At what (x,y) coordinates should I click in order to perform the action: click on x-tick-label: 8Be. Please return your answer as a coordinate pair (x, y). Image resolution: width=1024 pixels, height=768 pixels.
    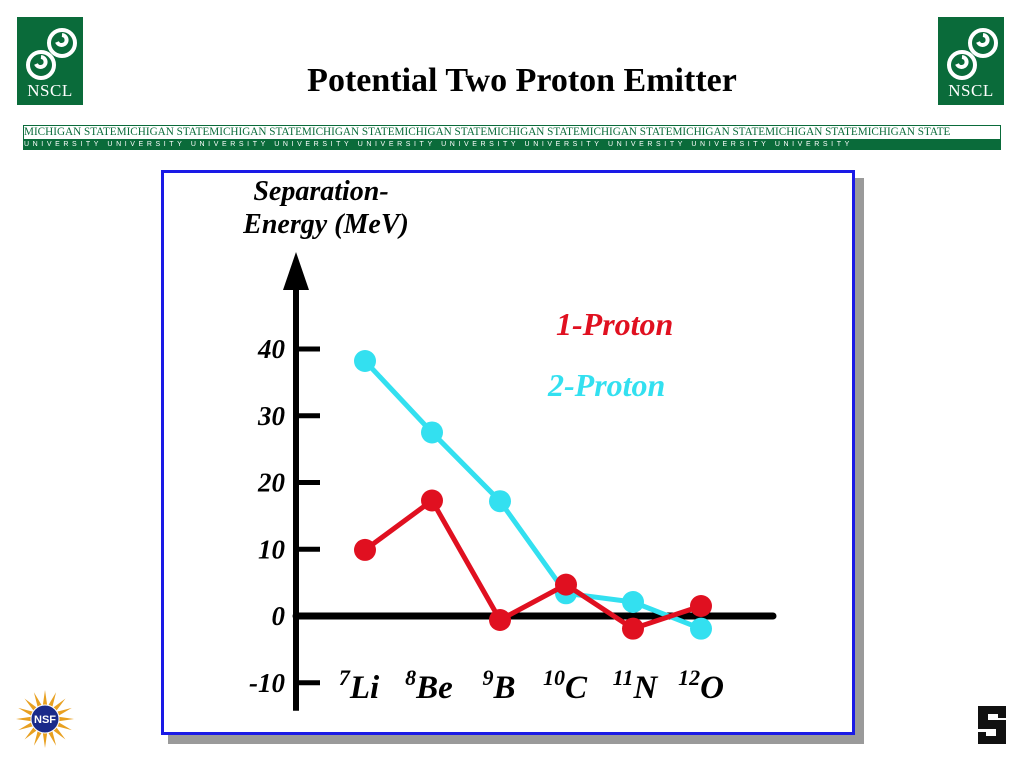
    Looking at the image, I should click on (429, 685).